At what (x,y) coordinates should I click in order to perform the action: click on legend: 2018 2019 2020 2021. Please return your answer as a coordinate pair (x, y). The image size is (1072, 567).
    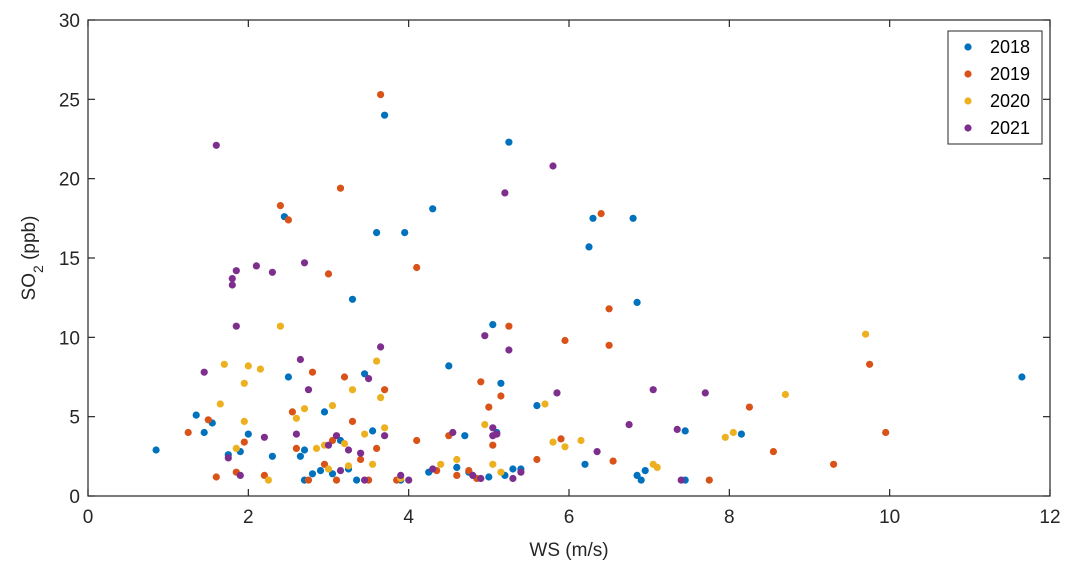
    Looking at the image, I should click on (995, 87).